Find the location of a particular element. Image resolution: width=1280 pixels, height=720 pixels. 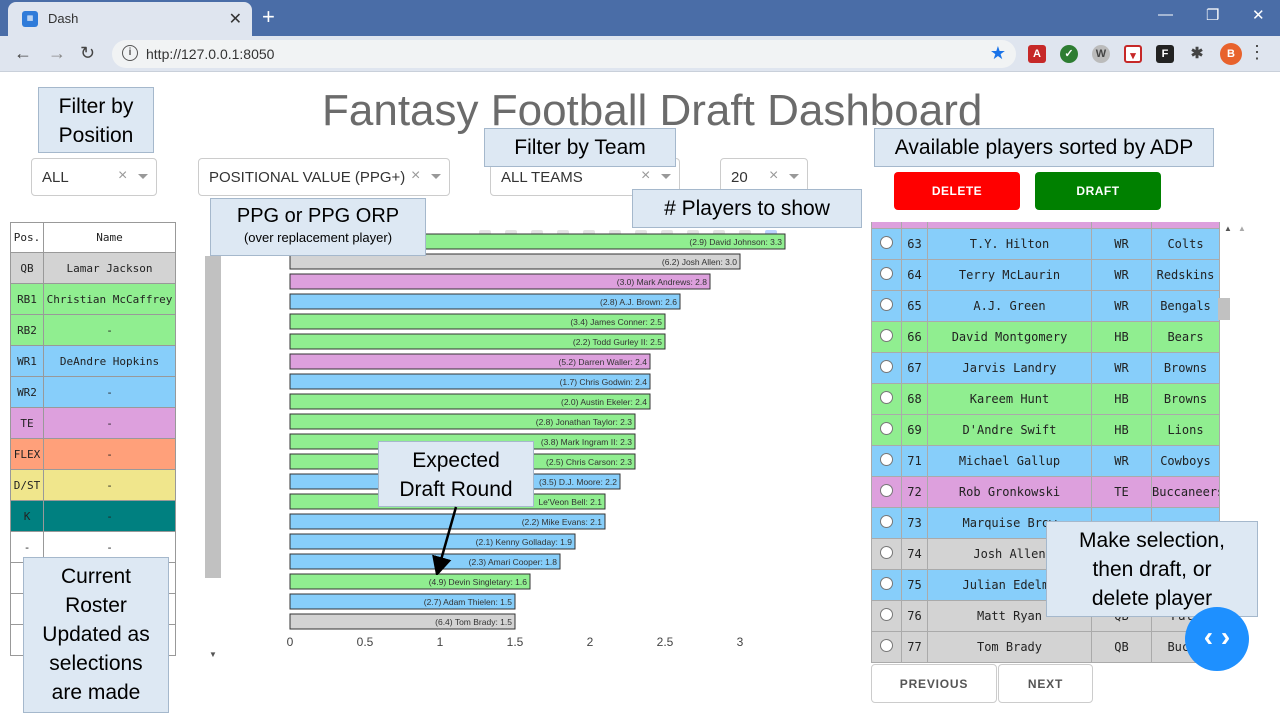

player-rank-cell: 77 is located at coordinates (914, 647).